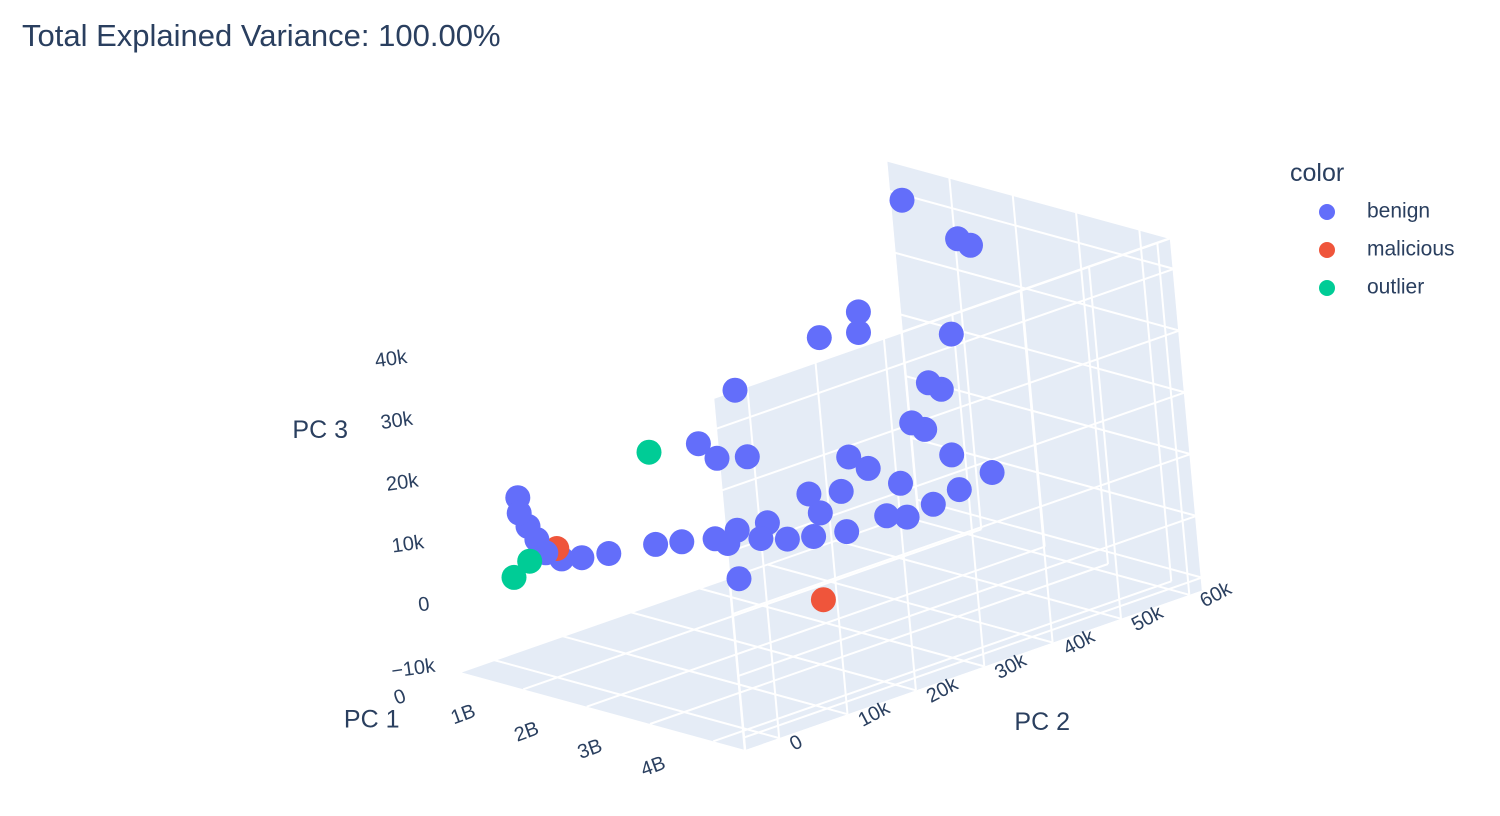  What do you see at coordinates (653, 766) in the screenshot?
I see `pc1-tick-label: 4B` at bounding box center [653, 766].